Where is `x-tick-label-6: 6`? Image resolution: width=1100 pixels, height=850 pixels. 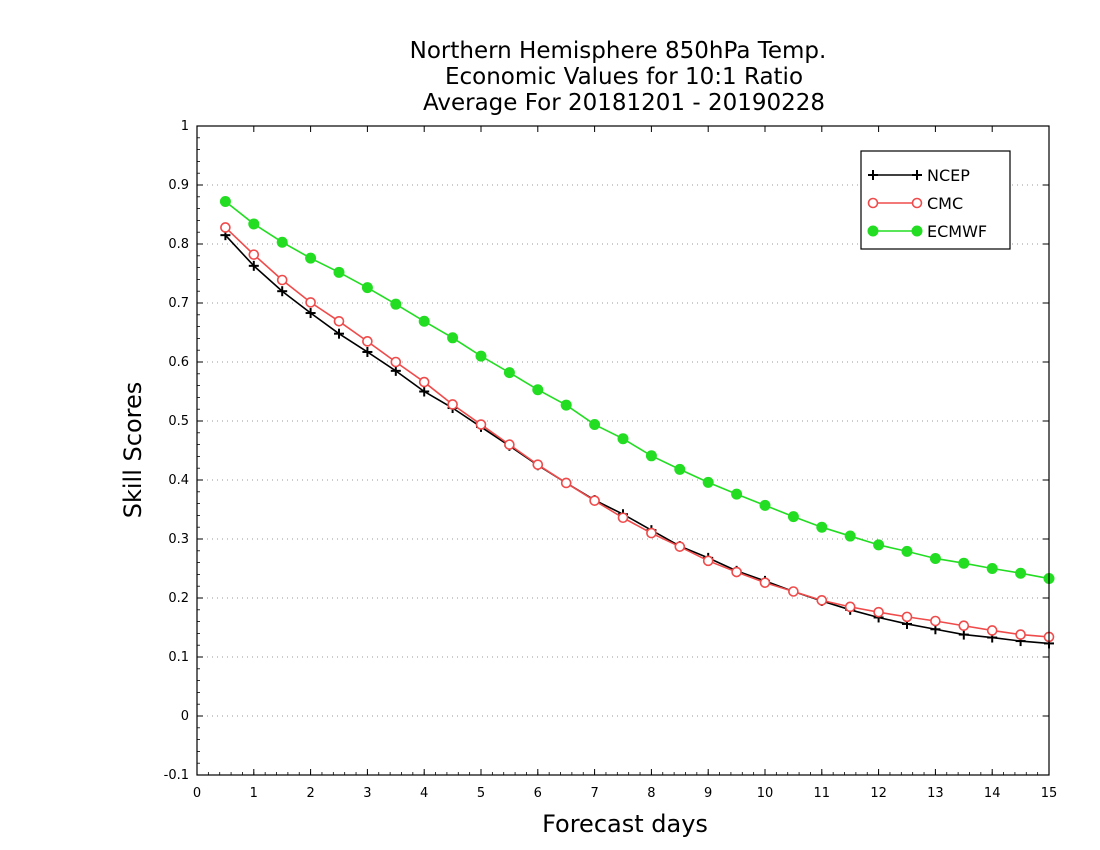
x-tick-label-6: 6 is located at coordinates (538, 793).